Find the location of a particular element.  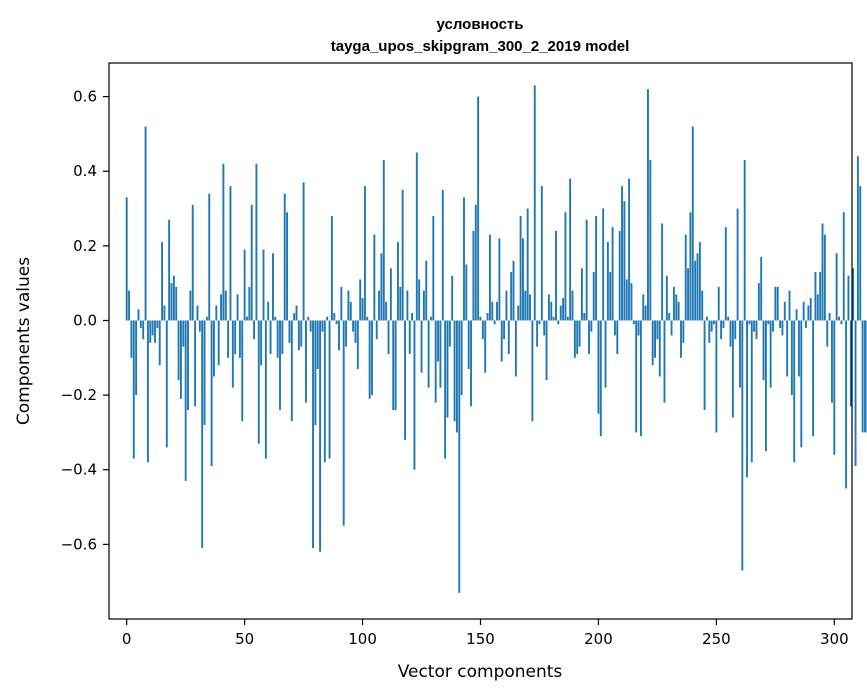

y-tick-label: −0.6 is located at coordinates (79, 544).